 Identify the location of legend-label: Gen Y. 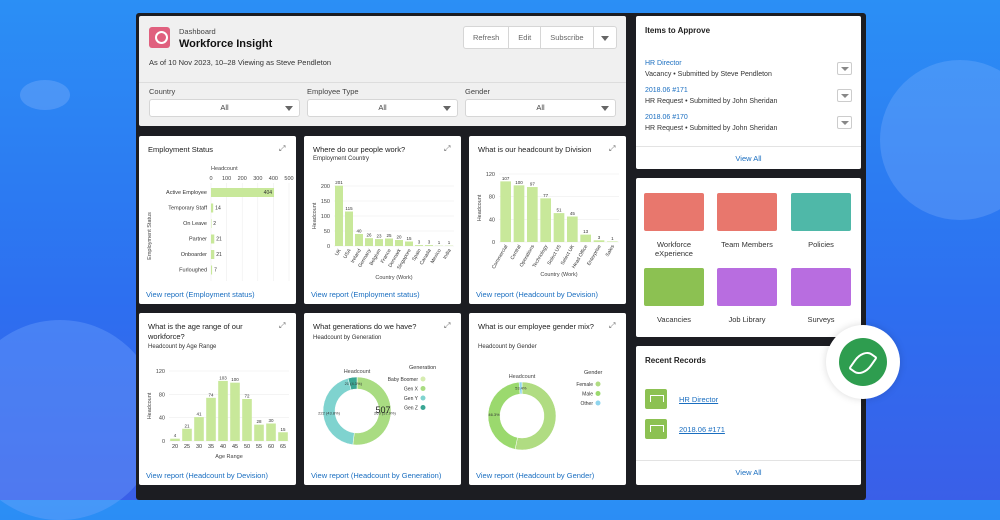
(411, 399).